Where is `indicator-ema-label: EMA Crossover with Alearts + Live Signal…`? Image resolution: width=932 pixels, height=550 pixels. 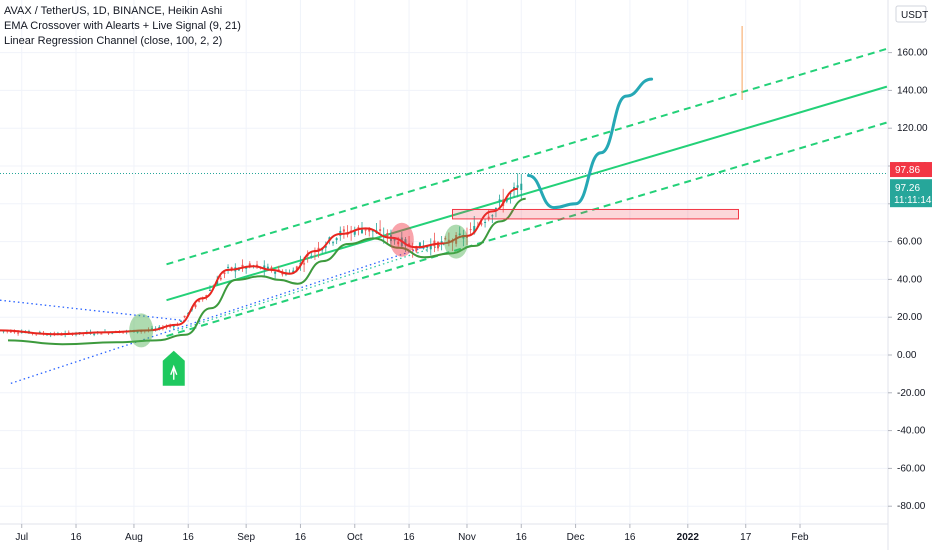
indicator-ema-label: EMA Crossover with Alearts + Live Signal… is located at coordinates (122, 26).